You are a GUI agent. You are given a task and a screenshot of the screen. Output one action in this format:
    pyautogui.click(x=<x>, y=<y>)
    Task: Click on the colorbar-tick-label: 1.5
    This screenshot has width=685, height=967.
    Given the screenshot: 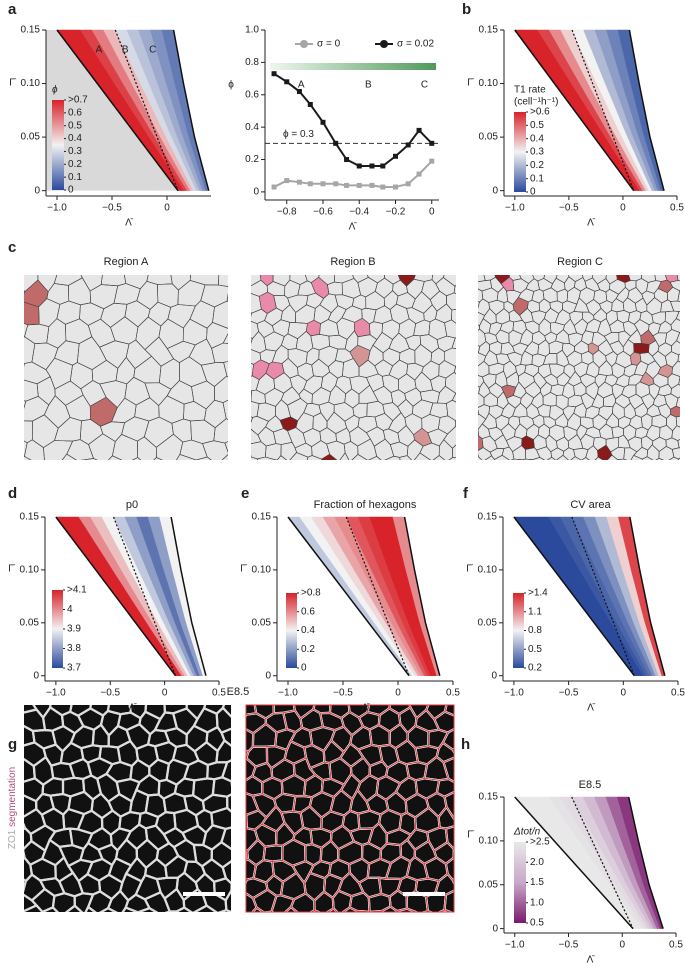 What is the action you would take?
    pyautogui.click(x=537, y=882)
    